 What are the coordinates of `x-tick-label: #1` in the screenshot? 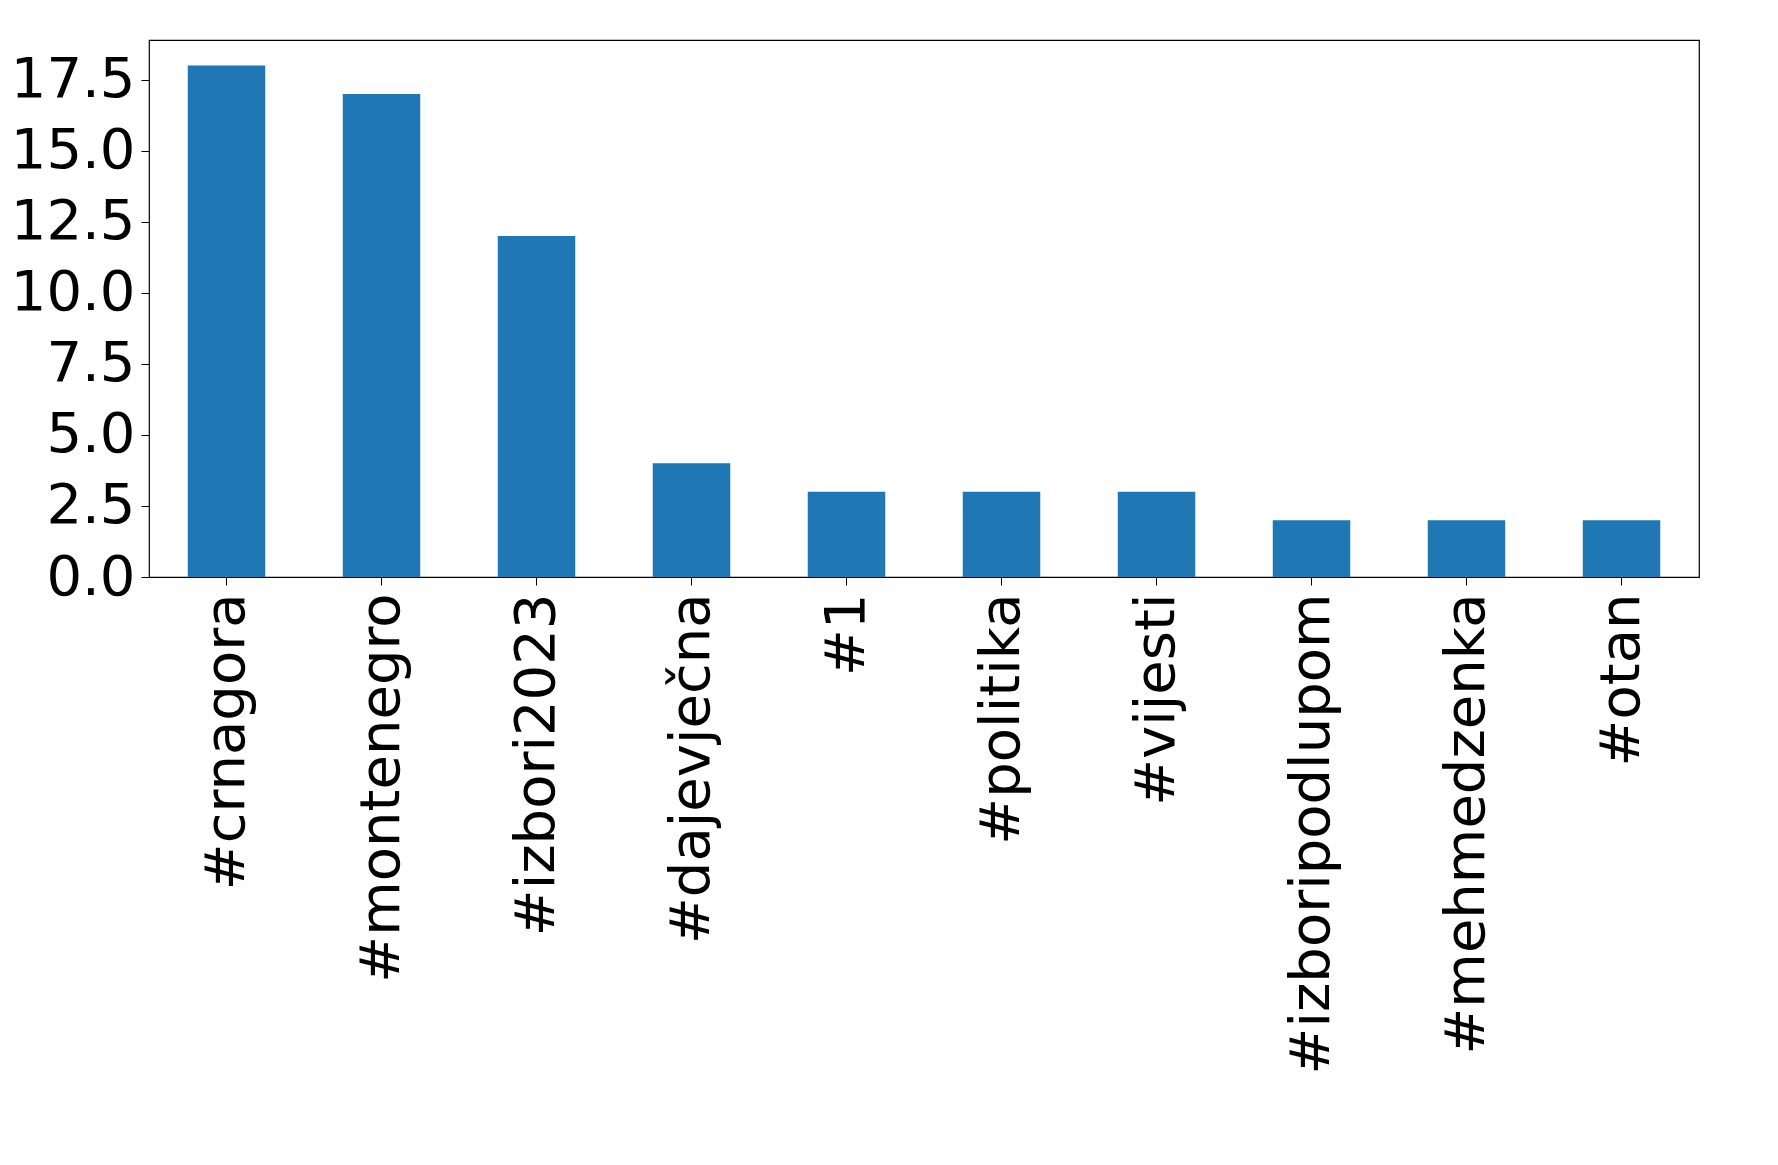 It's located at (844, 635).